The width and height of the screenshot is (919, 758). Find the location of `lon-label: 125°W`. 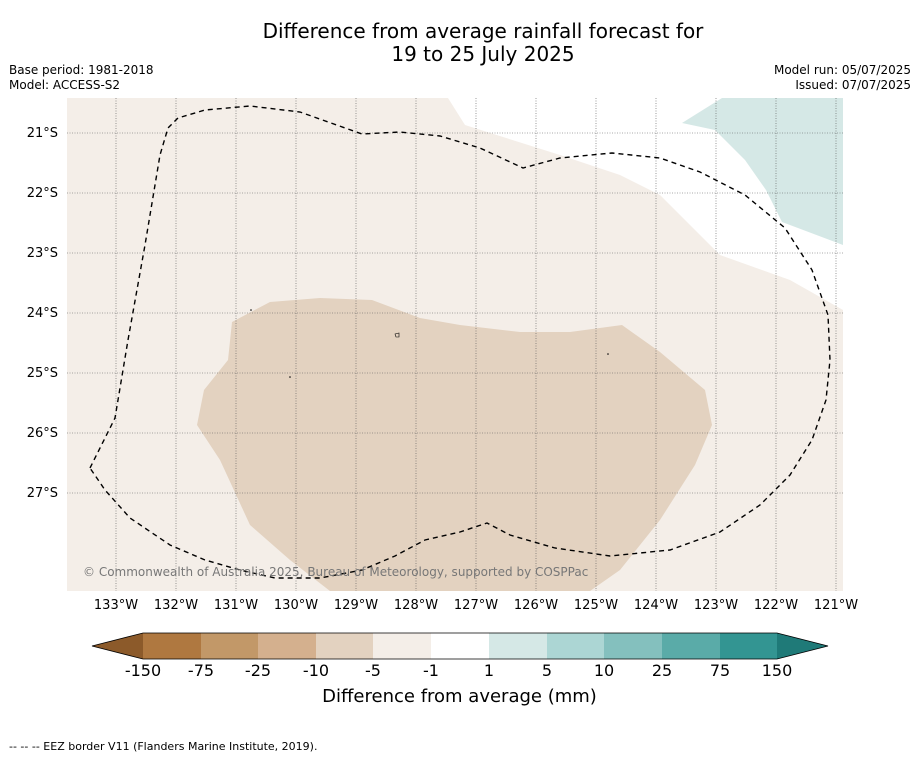

lon-label: 125°W is located at coordinates (596, 605).